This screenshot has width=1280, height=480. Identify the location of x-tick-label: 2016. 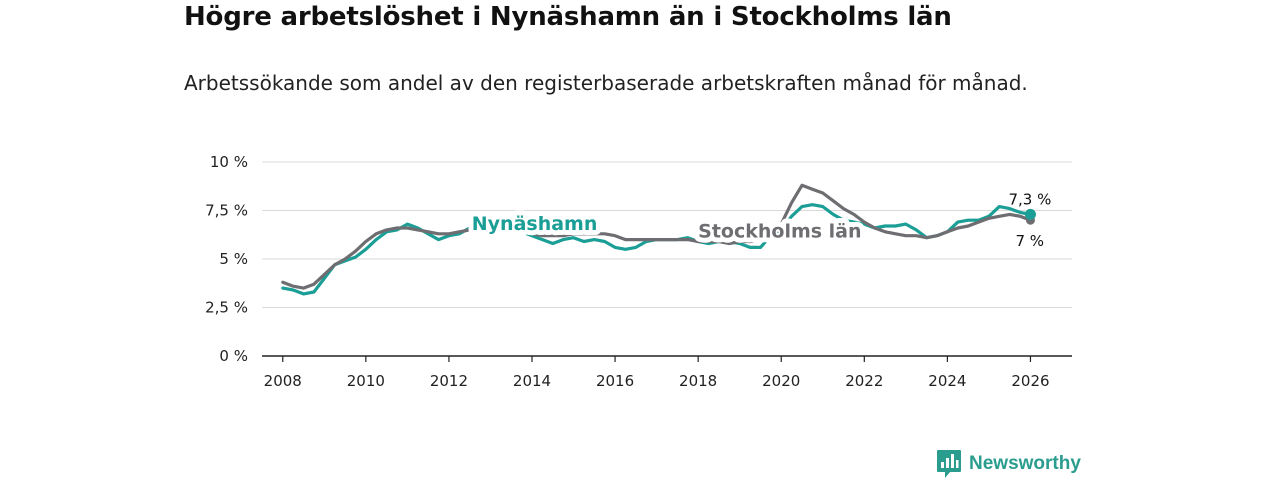
(615, 381).